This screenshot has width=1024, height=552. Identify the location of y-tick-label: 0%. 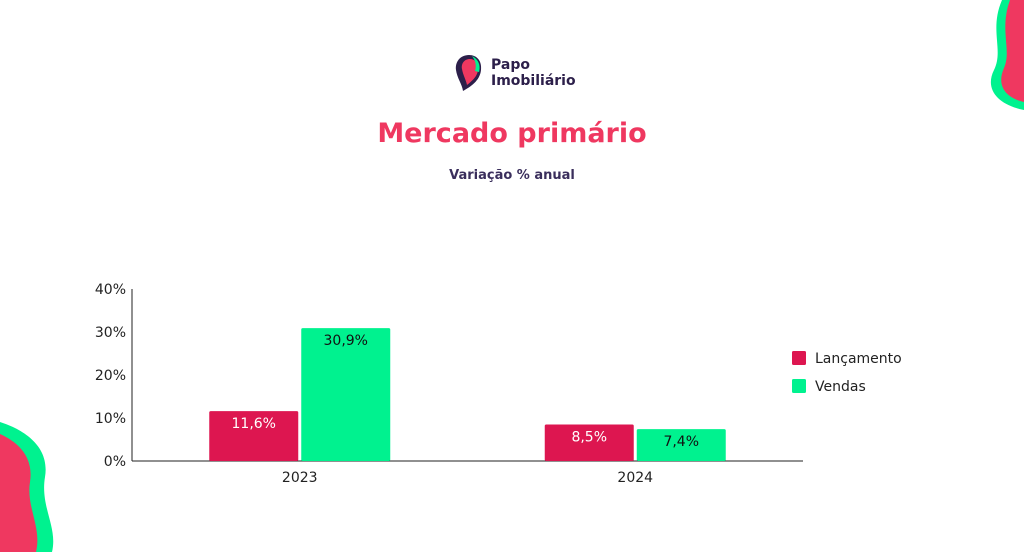
(115, 462).